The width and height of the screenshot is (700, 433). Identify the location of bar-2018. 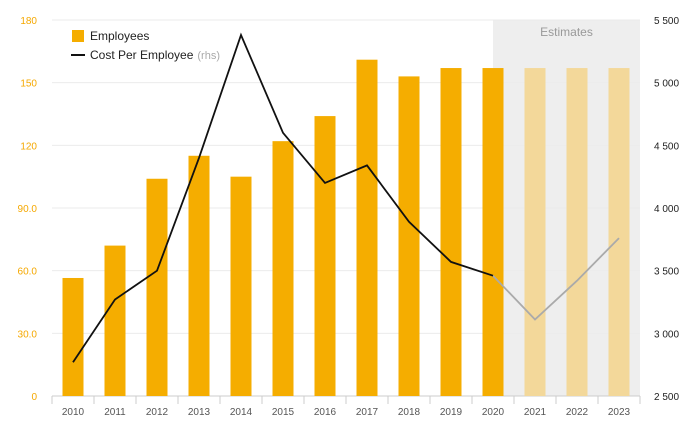
(409, 236).